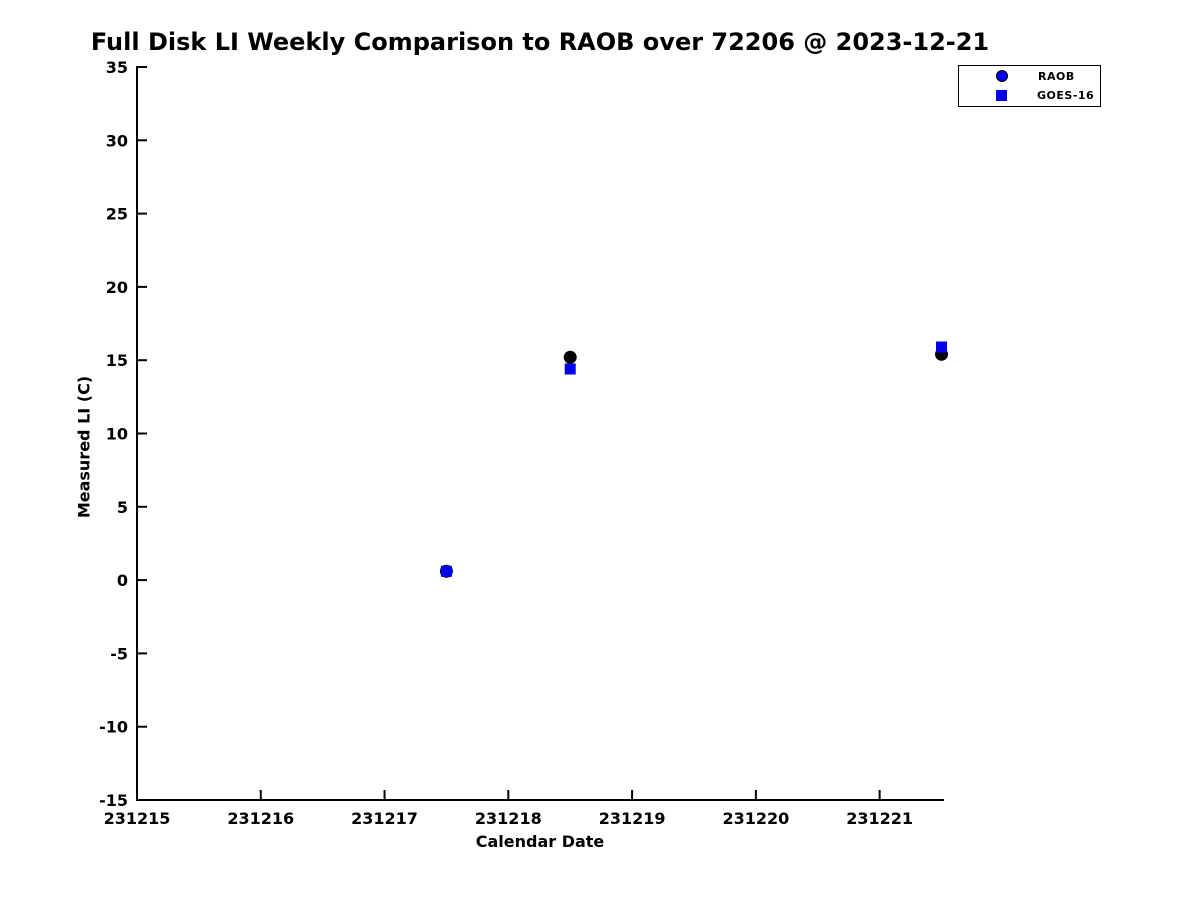 The height and width of the screenshot is (900, 1200). What do you see at coordinates (1029, 96) in the screenshot?
I see `legend-item-goes16: GOES-16` at bounding box center [1029, 96].